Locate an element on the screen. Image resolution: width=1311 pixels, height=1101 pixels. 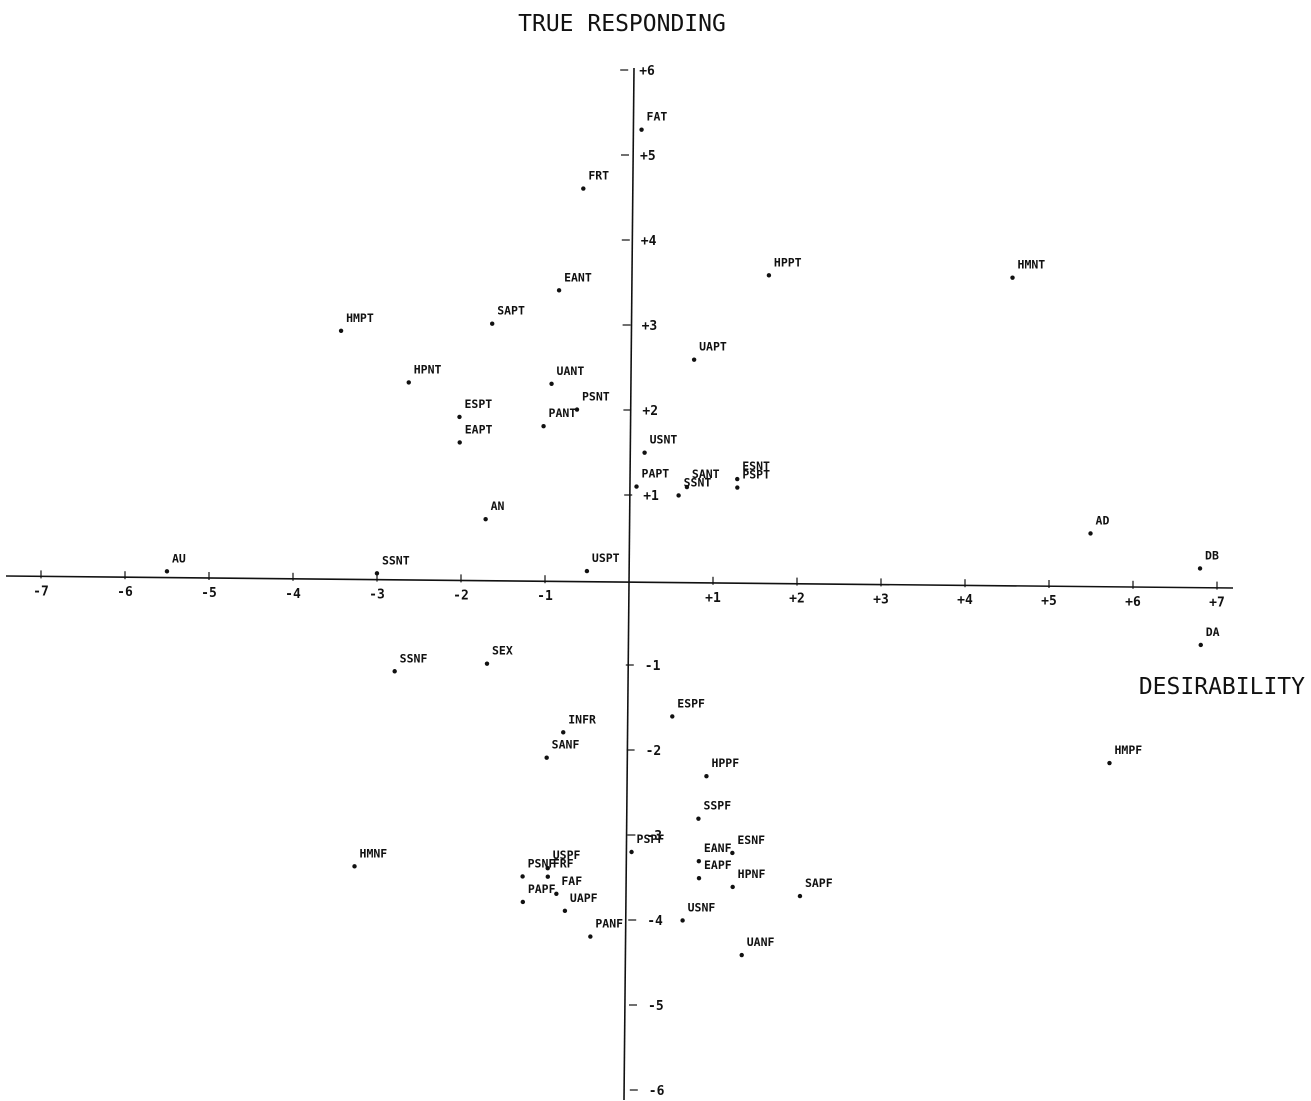
data-point-label: DB is located at coordinates (1212, 555).